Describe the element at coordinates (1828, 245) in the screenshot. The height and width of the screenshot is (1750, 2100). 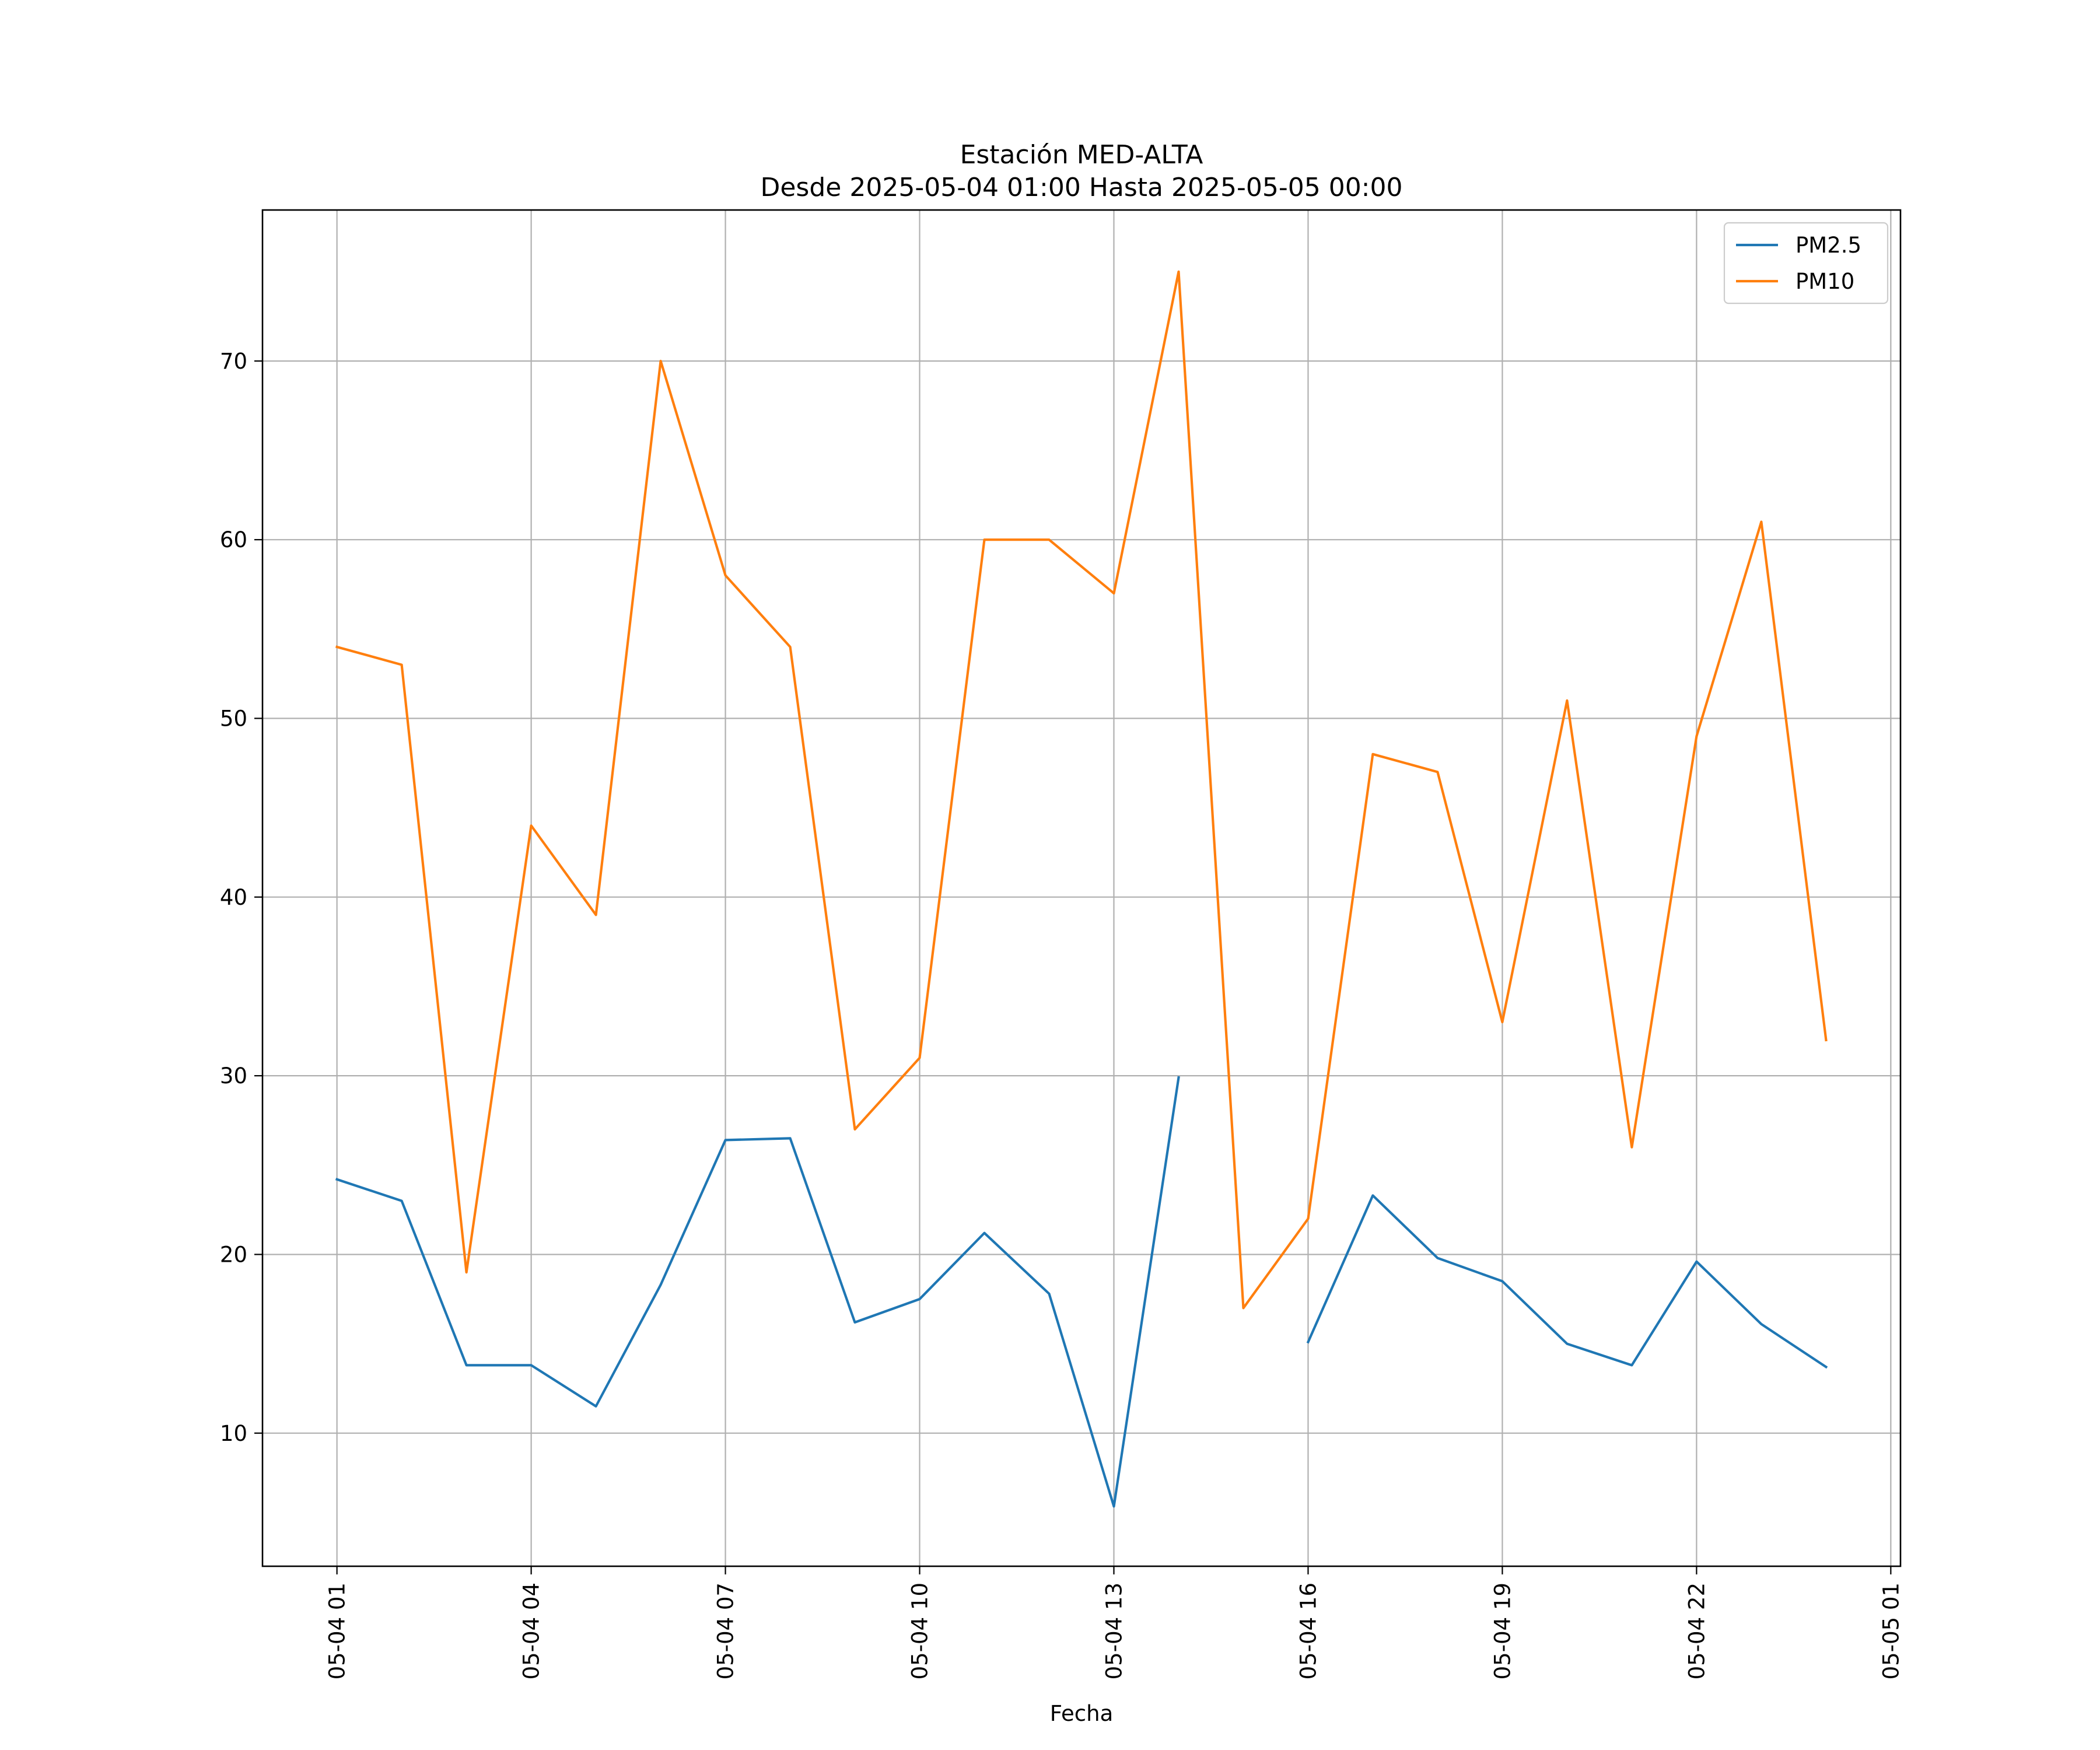
I see `legend-label: PM2.5` at that location.